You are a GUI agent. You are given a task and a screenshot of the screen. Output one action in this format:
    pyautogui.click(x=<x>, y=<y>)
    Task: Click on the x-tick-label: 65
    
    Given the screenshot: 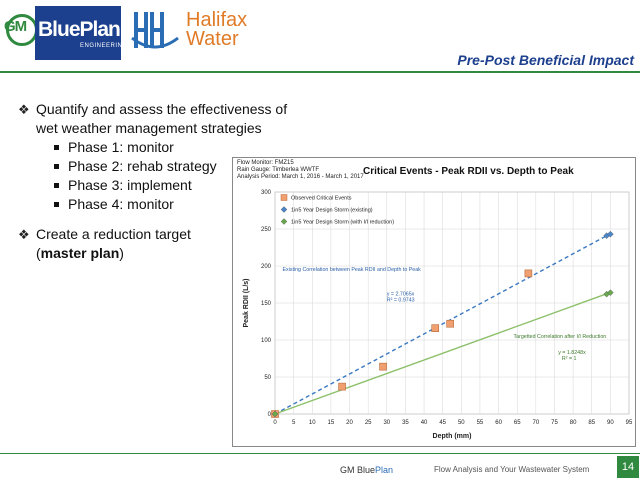 What is the action you would take?
    pyautogui.click(x=517, y=423)
    